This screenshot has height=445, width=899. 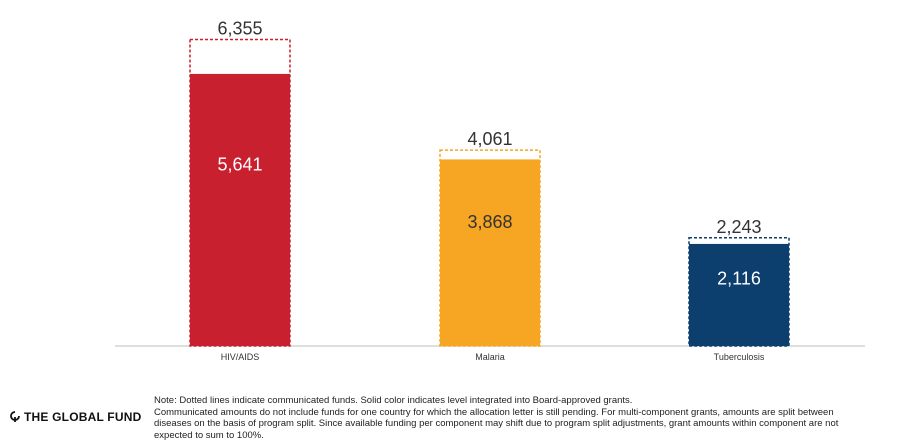 What do you see at coordinates (240, 209) in the screenshot?
I see `bar-hiv-aids` at bounding box center [240, 209].